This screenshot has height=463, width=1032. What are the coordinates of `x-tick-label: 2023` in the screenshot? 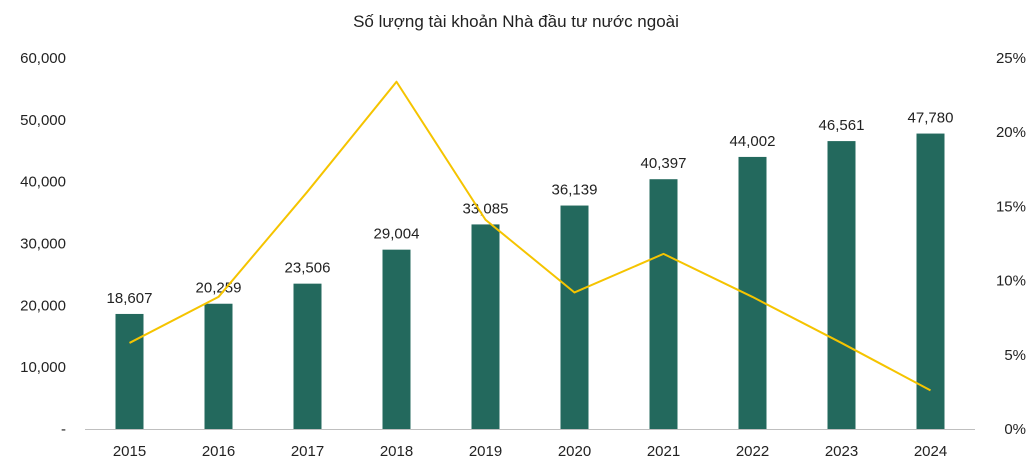 It's located at (841, 451).